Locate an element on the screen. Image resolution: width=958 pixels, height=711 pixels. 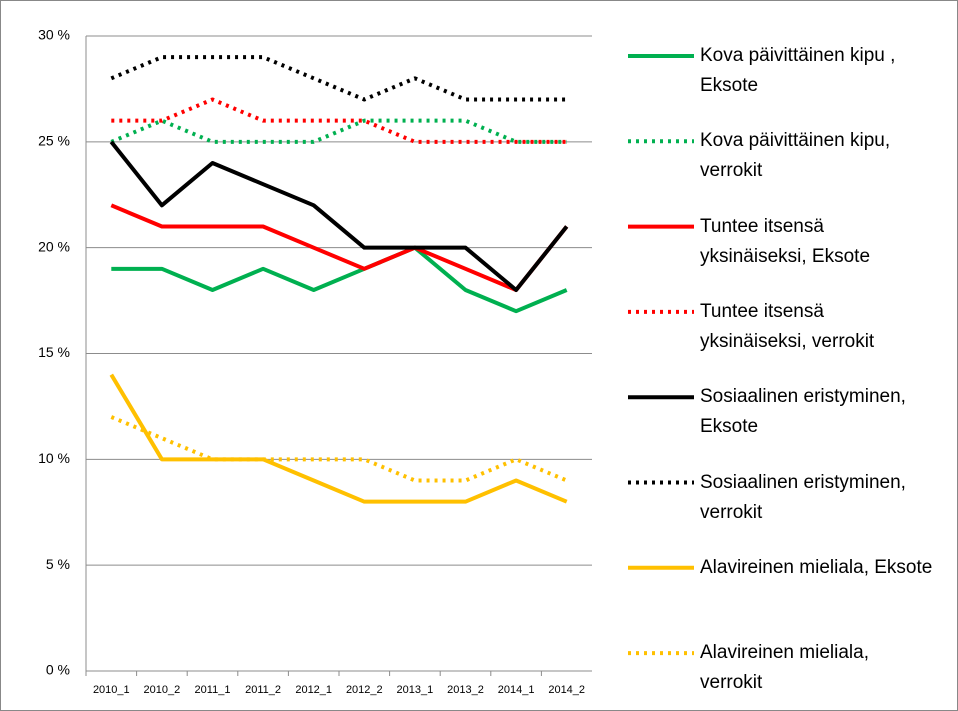
legend-label: Tuntee itsensä yksinäiseksi, Eksote is located at coordinates (785, 241).